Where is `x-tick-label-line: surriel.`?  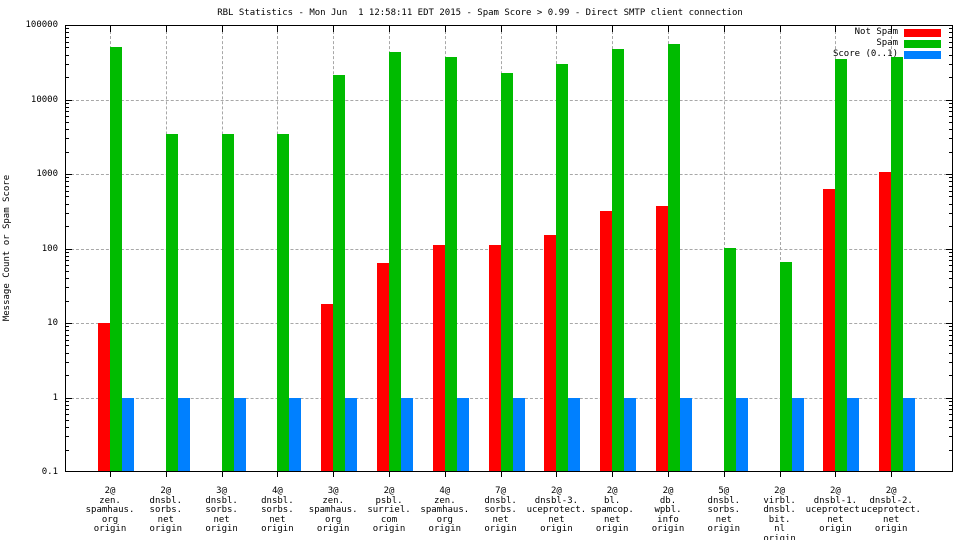 x-tick-label-line: surriel. is located at coordinates (389, 510).